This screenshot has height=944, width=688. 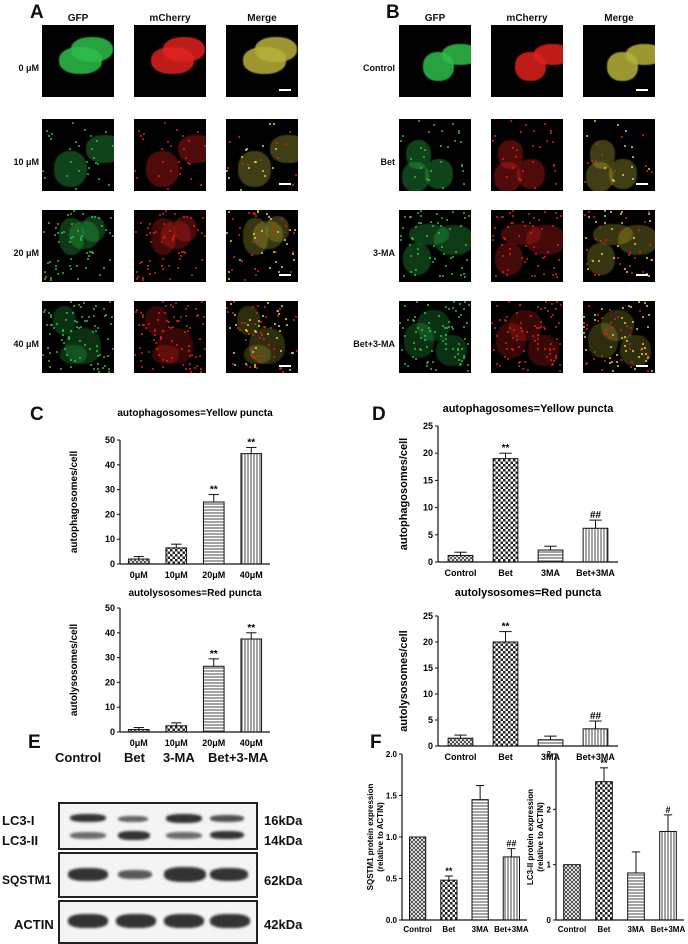 I want to click on x-tick-label: 0μM, so click(x=139, y=575).